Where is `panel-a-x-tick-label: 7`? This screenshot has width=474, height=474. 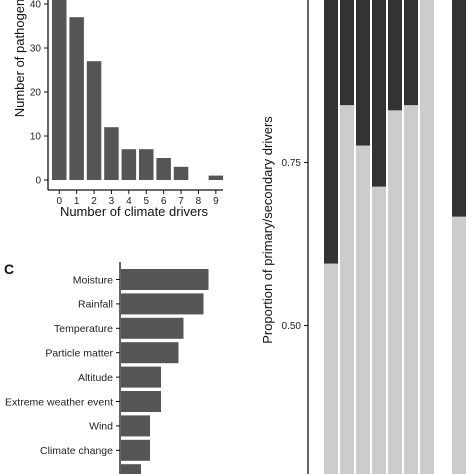 panel-a-x-tick-label: 7 is located at coordinates (181, 201).